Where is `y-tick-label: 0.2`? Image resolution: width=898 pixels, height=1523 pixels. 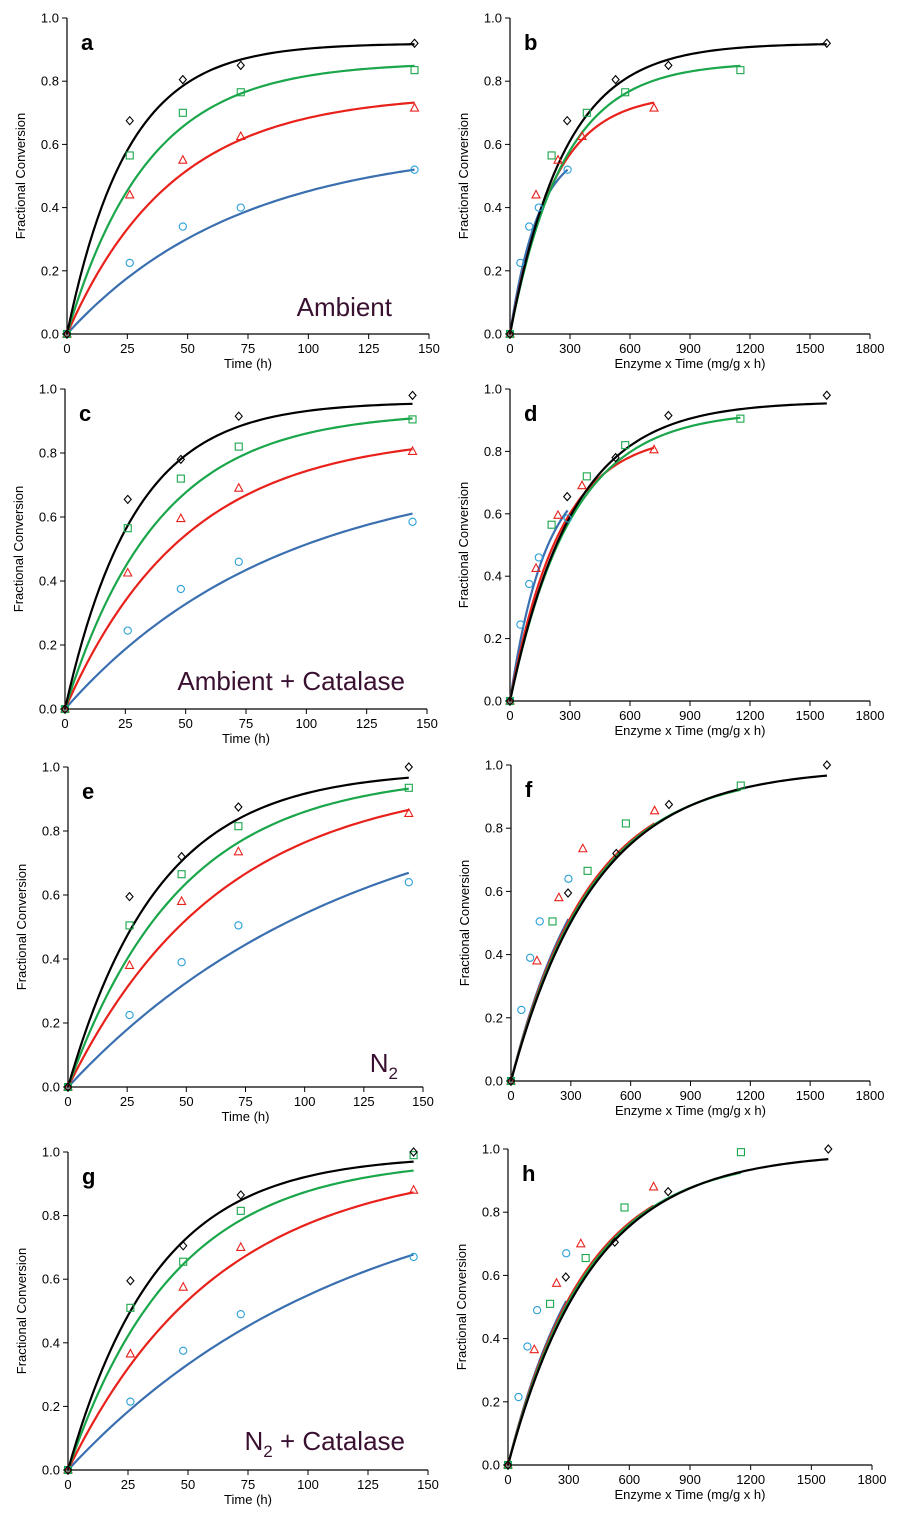 y-tick-label: 0.2 is located at coordinates (51, 1406).